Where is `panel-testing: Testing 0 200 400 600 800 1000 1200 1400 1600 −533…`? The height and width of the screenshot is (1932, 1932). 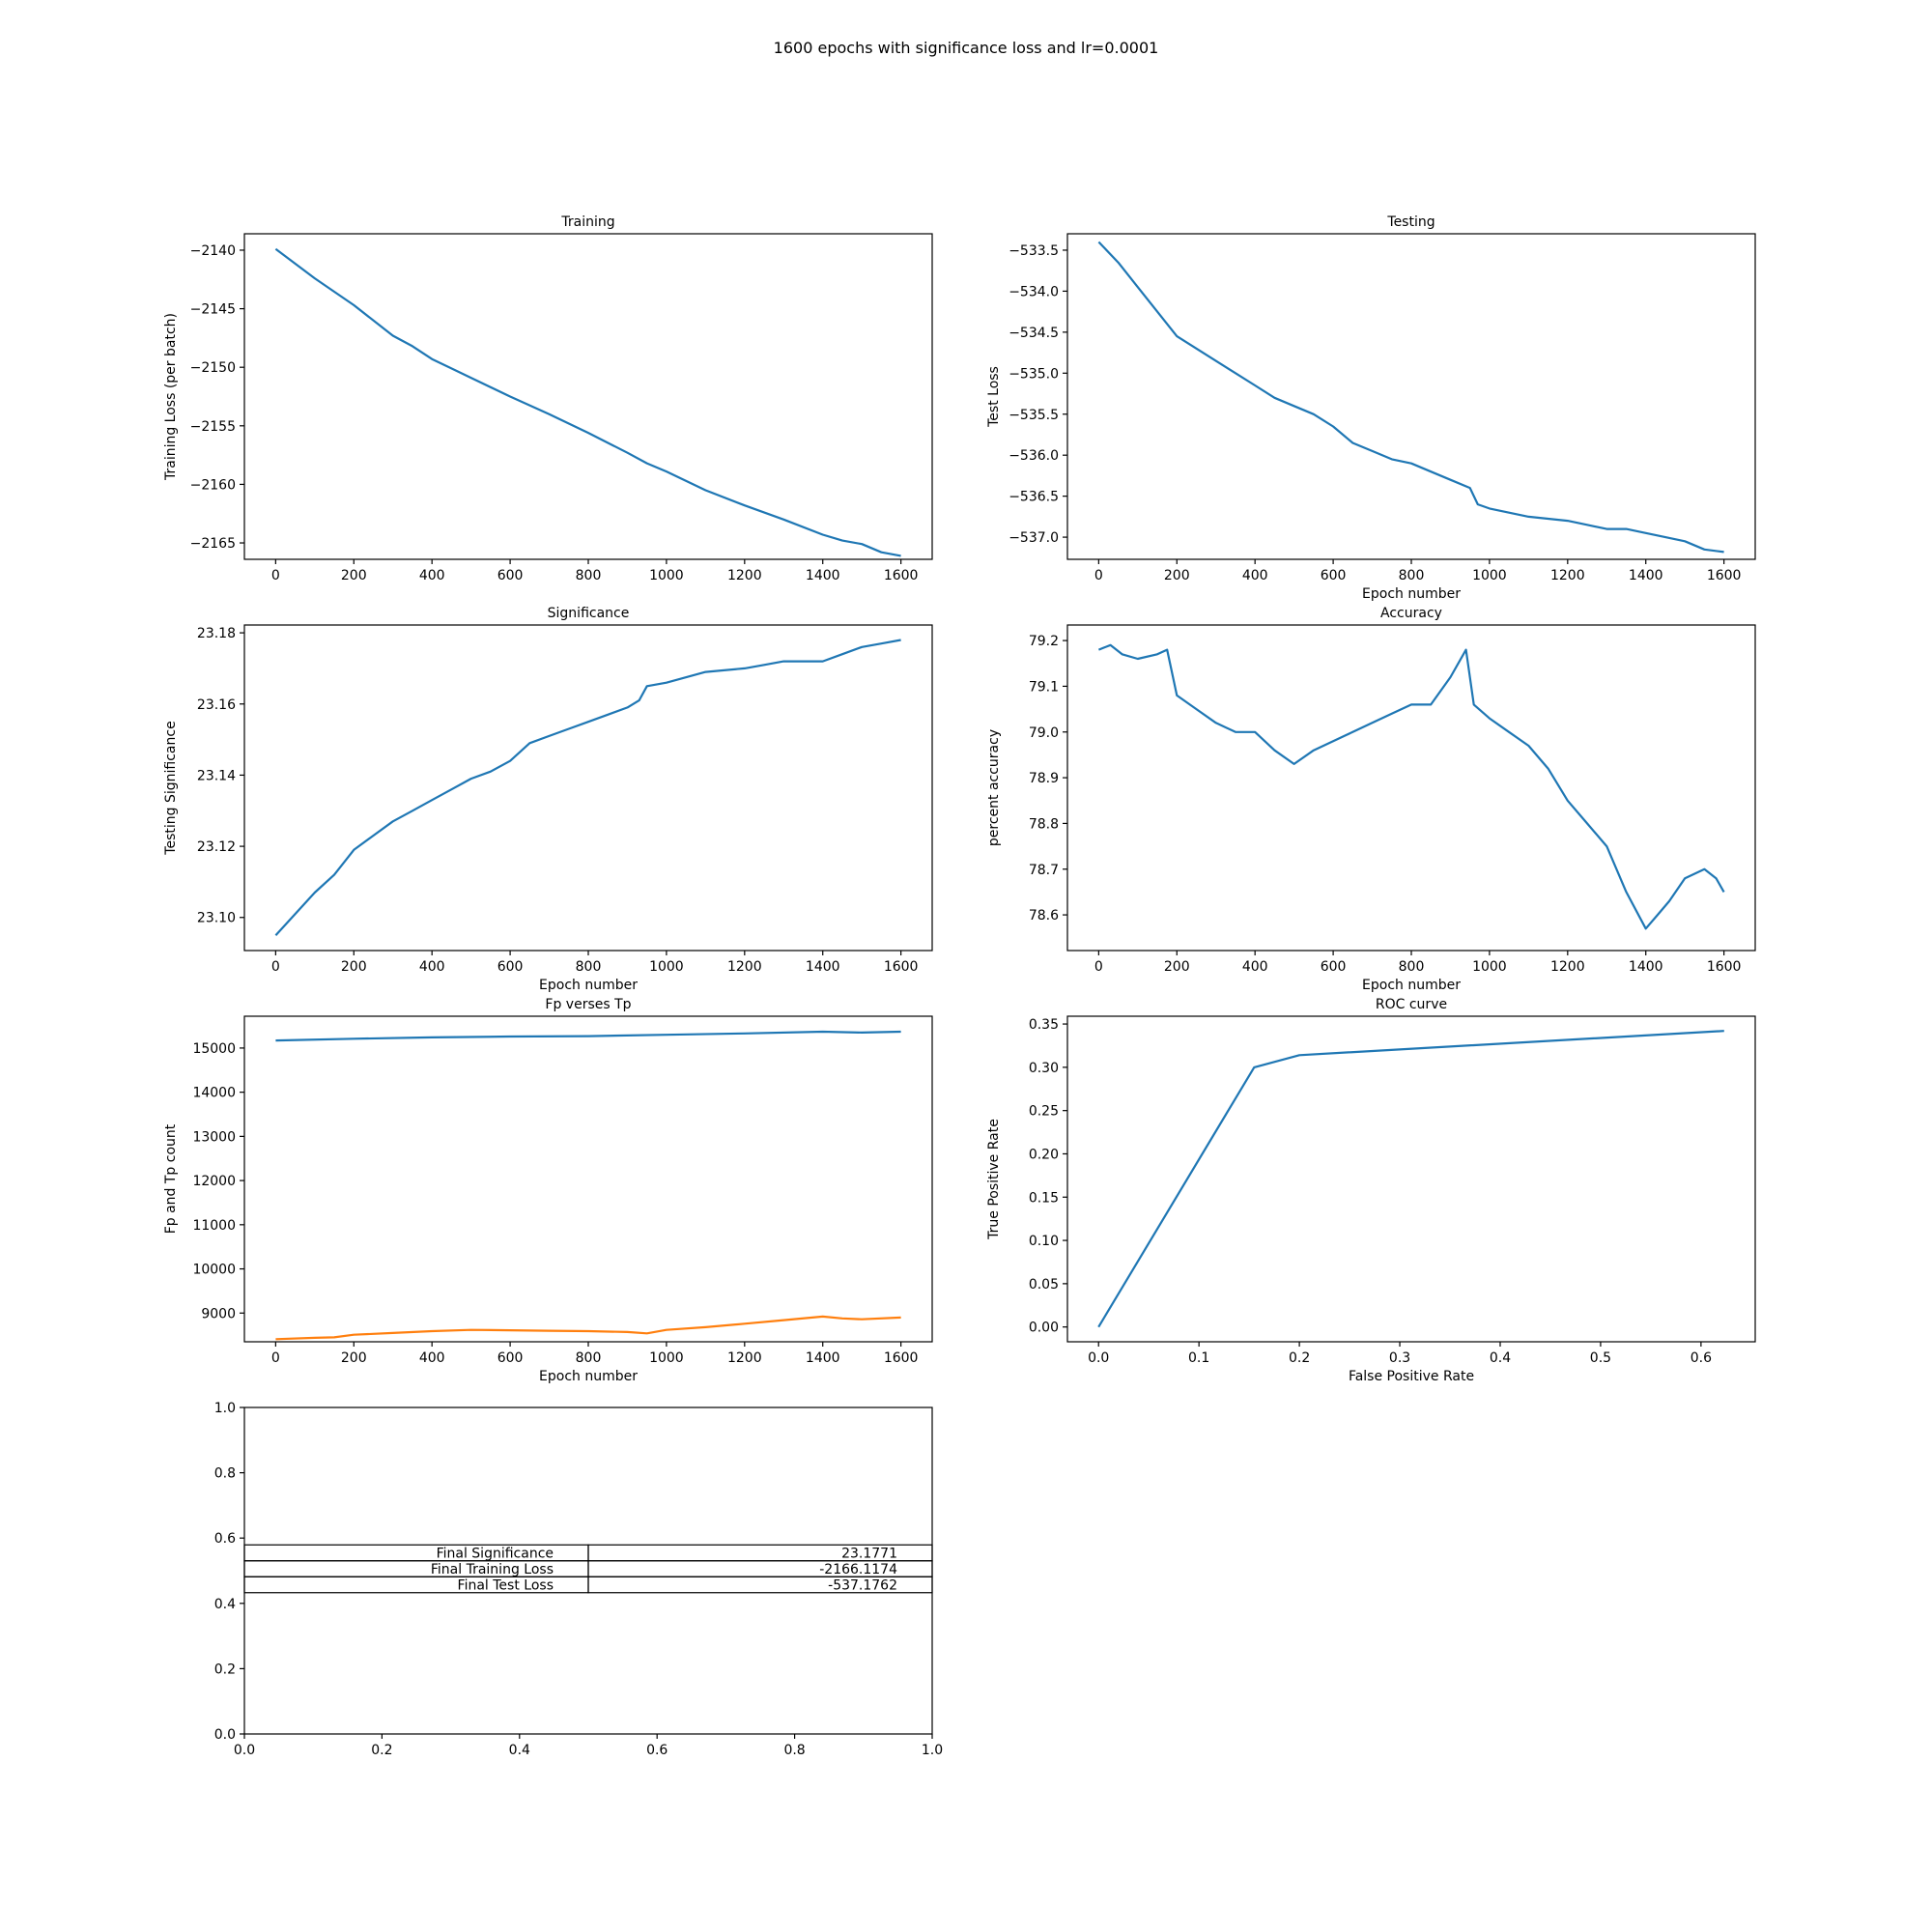
panel-testing: Testing 0 200 400 600 800 1000 1200 1400 1600 −533… is located at coordinates (1371, 408).